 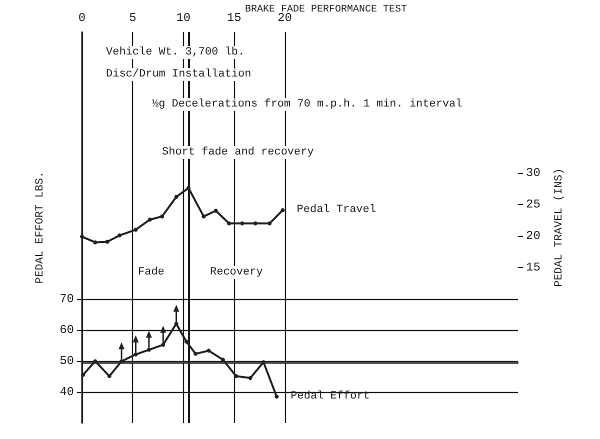 I want to click on y-tick-label: 40, so click(x=67, y=391).